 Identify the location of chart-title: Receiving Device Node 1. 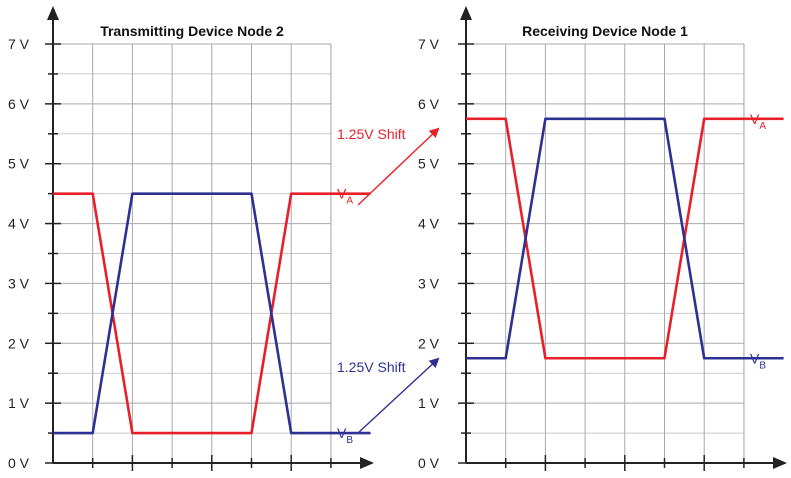
(605, 31).